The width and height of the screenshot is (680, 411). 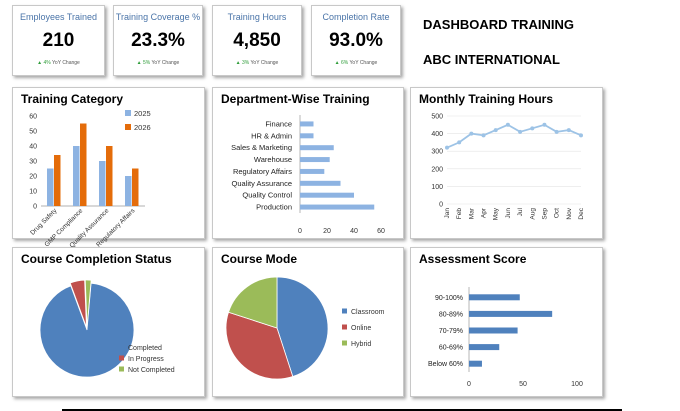 What do you see at coordinates (261, 147) in the screenshot?
I see `y-tick-label: Sales & Marketing` at bounding box center [261, 147].